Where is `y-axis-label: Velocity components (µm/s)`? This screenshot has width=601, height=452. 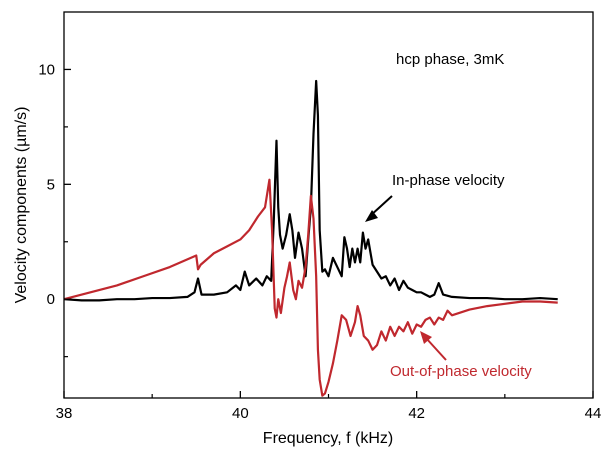
y-axis-label: Velocity components (µm/s) is located at coordinates (21, 205).